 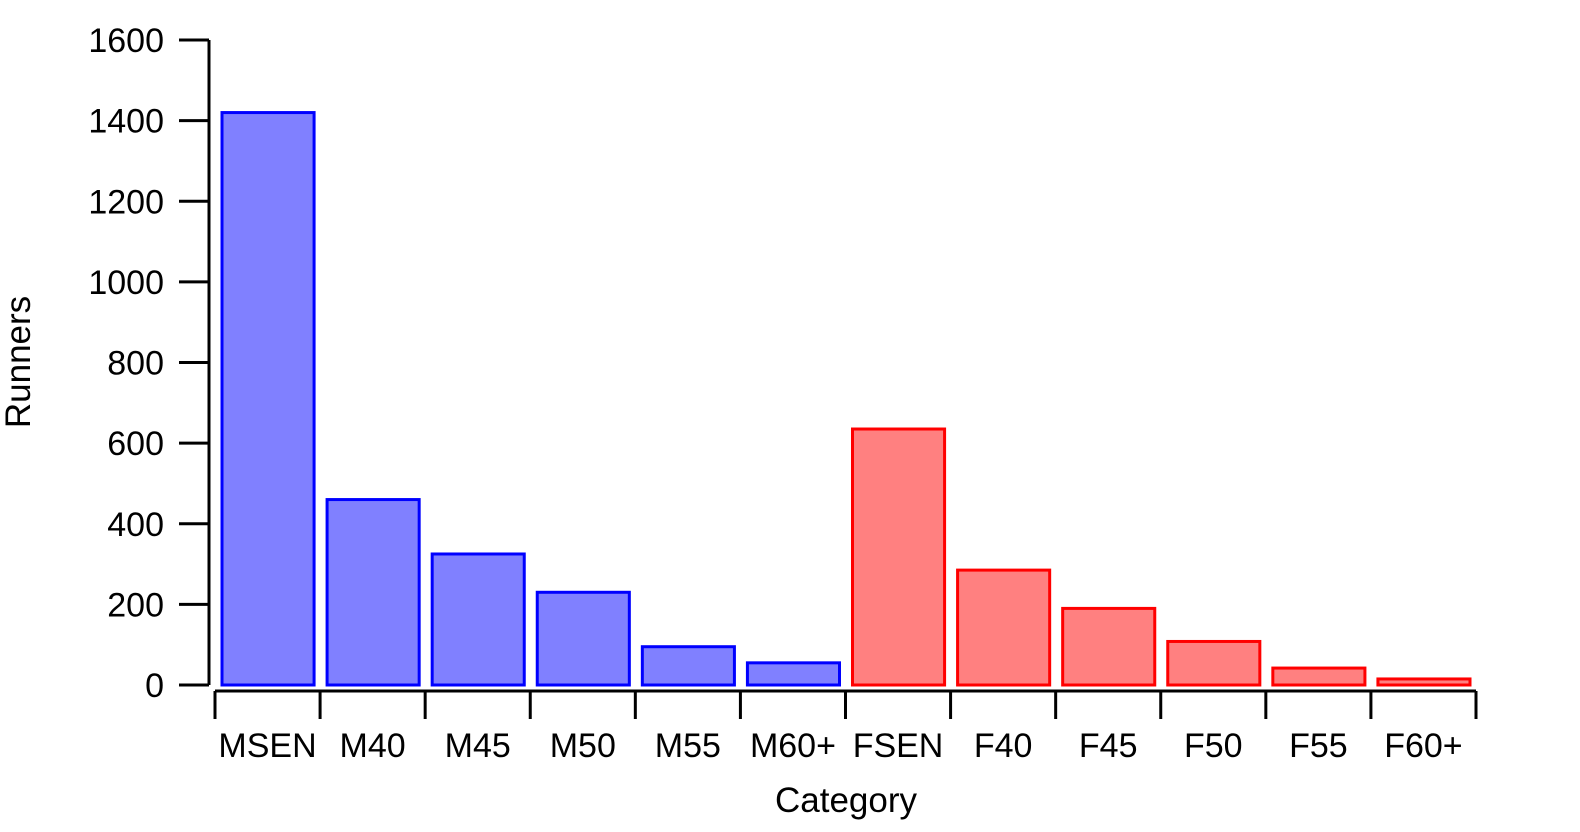 I want to click on y-tick-label: 1600, so click(x=126, y=41).